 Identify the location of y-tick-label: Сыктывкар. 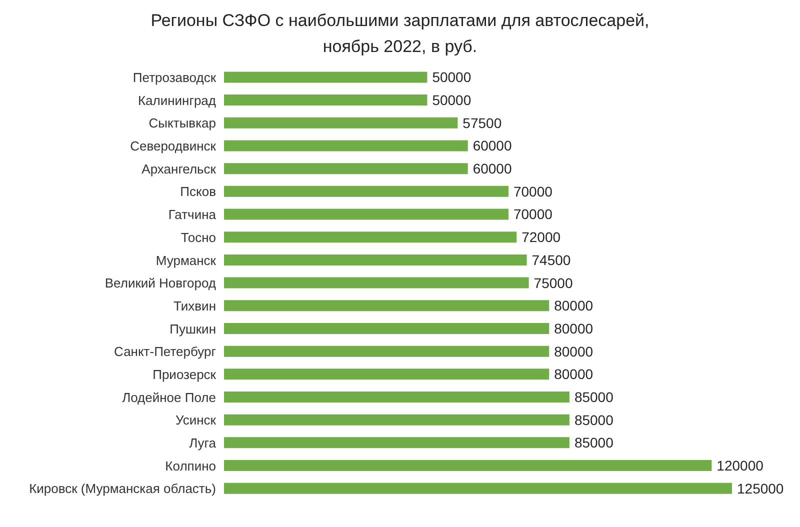
(182, 123).